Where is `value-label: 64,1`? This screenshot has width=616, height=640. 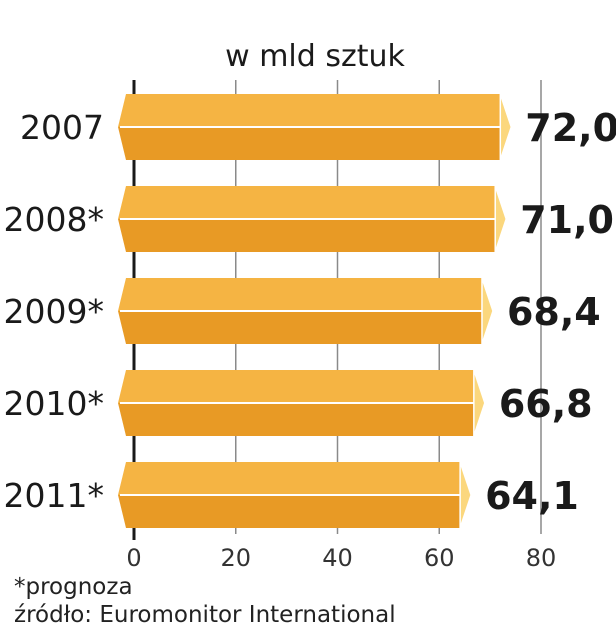
value-label: 64,1 is located at coordinates (532, 496).